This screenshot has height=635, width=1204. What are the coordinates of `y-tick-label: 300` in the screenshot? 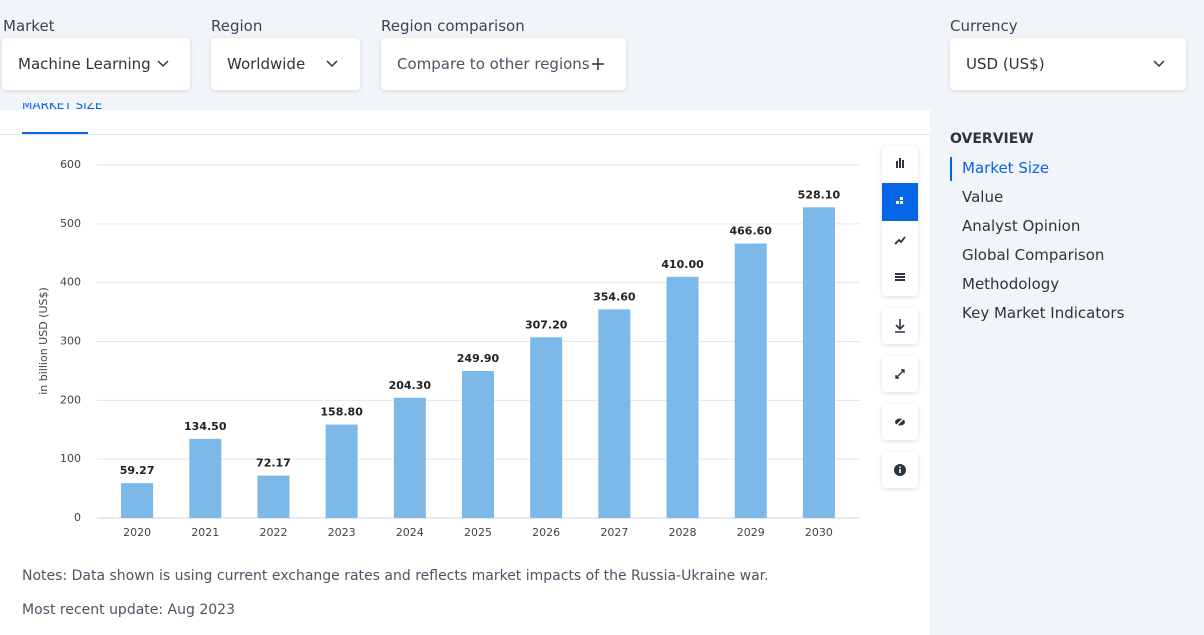 It's located at (70, 341).